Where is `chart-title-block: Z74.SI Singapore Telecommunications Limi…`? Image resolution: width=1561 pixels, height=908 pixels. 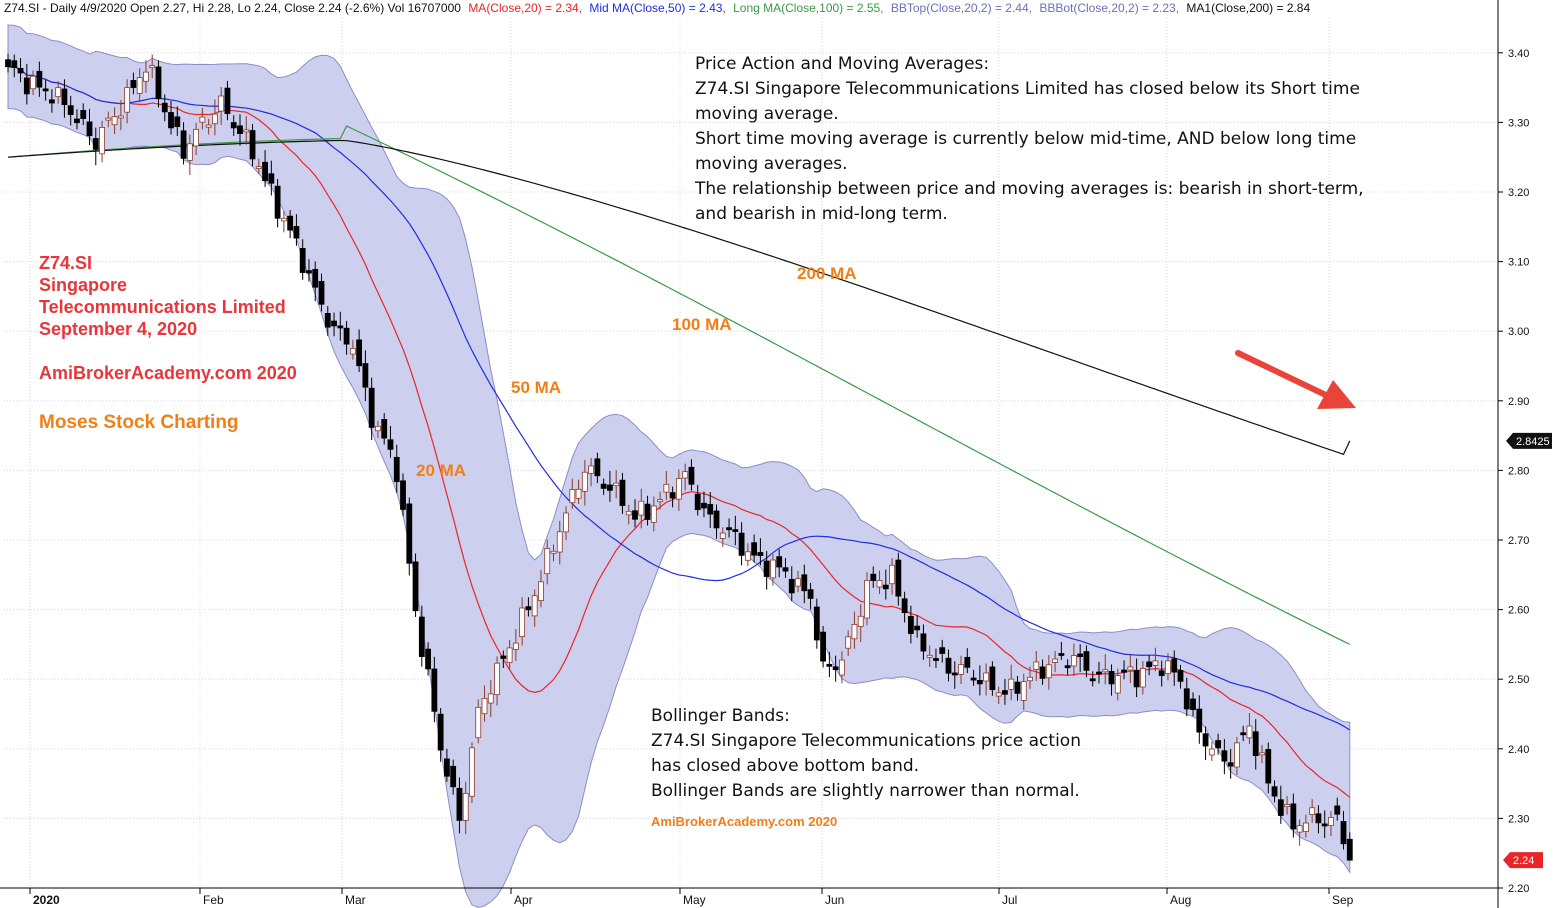
chart-title-block: Z74.SI Singapore Telecommunications Limi… is located at coordinates (162, 296).